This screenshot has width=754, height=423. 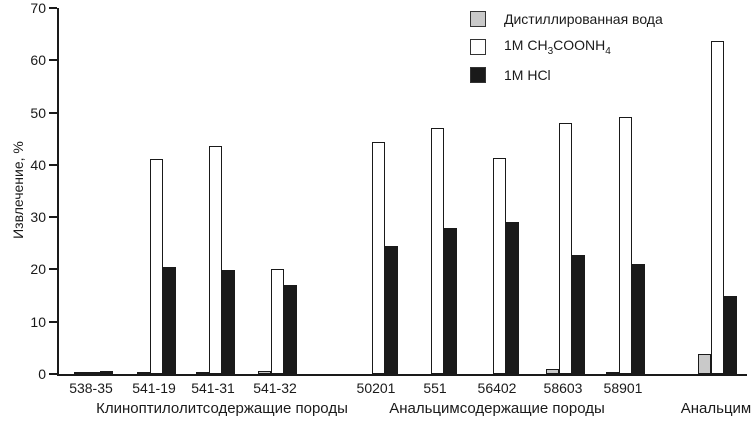 I want to click on legend-label-ammonium-acetate: 1M CH3COONH4, so click(x=557, y=46).